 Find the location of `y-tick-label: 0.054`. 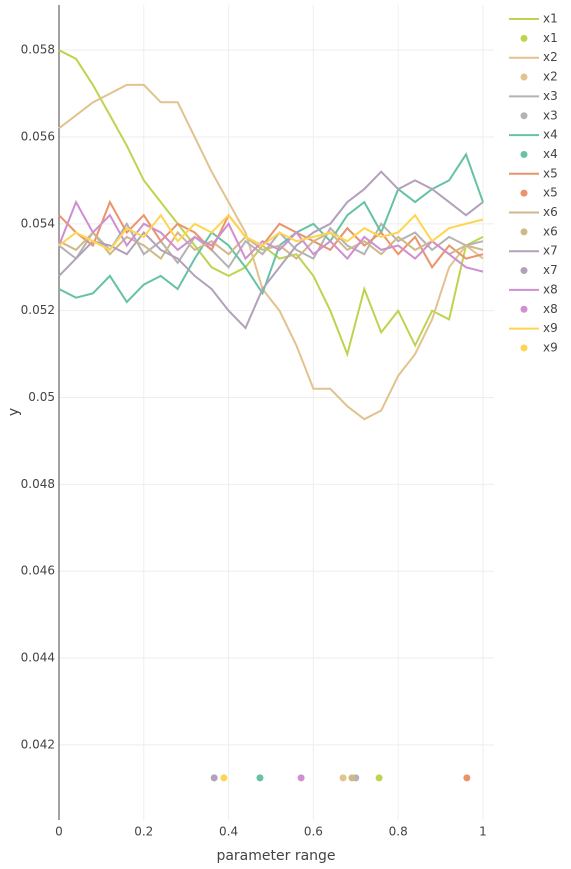

y-tick-label: 0.054 is located at coordinates (38, 223).